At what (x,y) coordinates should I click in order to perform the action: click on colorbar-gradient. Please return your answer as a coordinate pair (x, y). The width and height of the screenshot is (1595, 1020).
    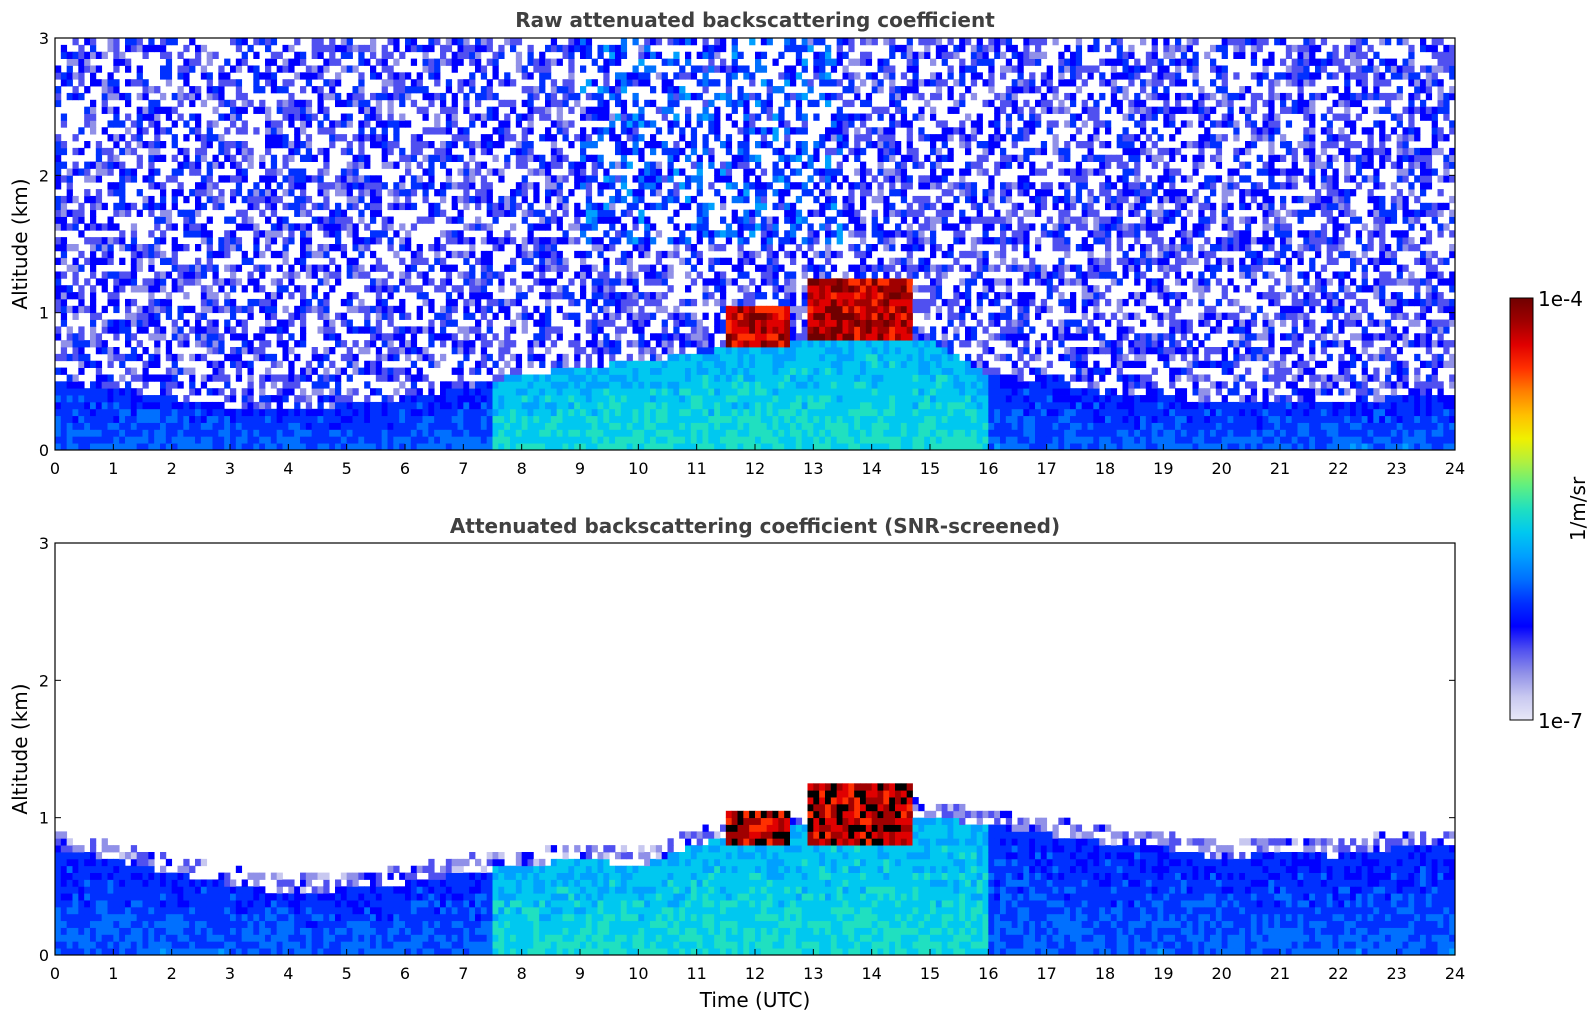
    Looking at the image, I should click on (1521, 509).